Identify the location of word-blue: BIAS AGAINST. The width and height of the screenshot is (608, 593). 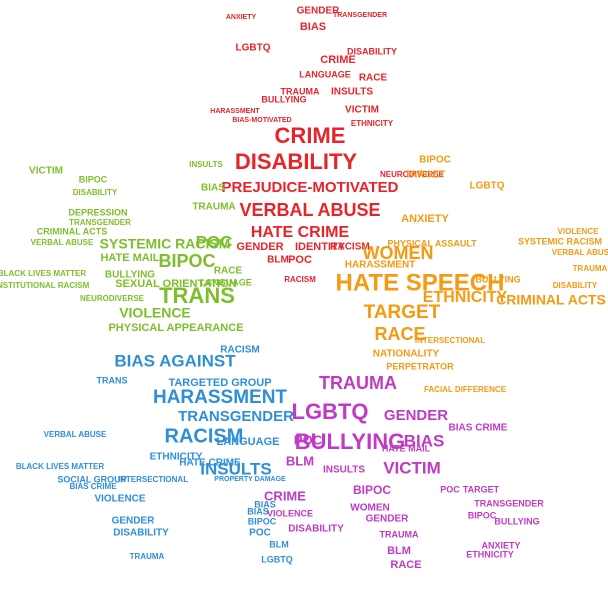
(175, 360).